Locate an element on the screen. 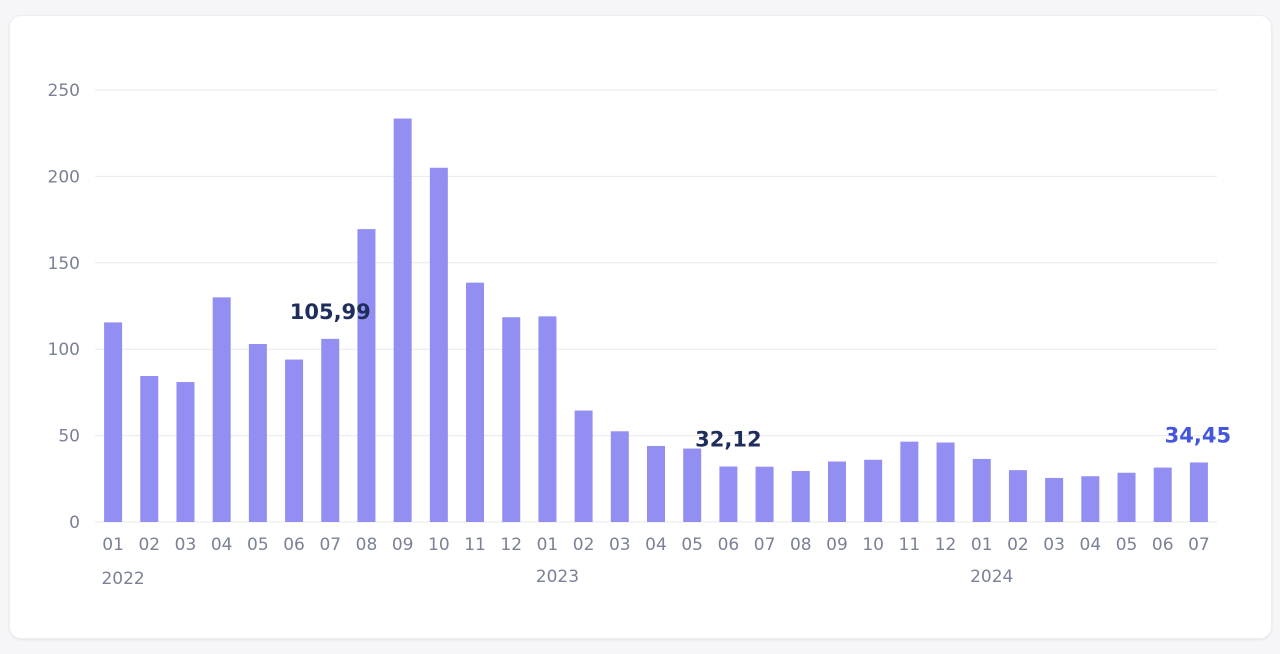 The image size is (1280, 654). y-tick-label: 100 is located at coordinates (64, 350).